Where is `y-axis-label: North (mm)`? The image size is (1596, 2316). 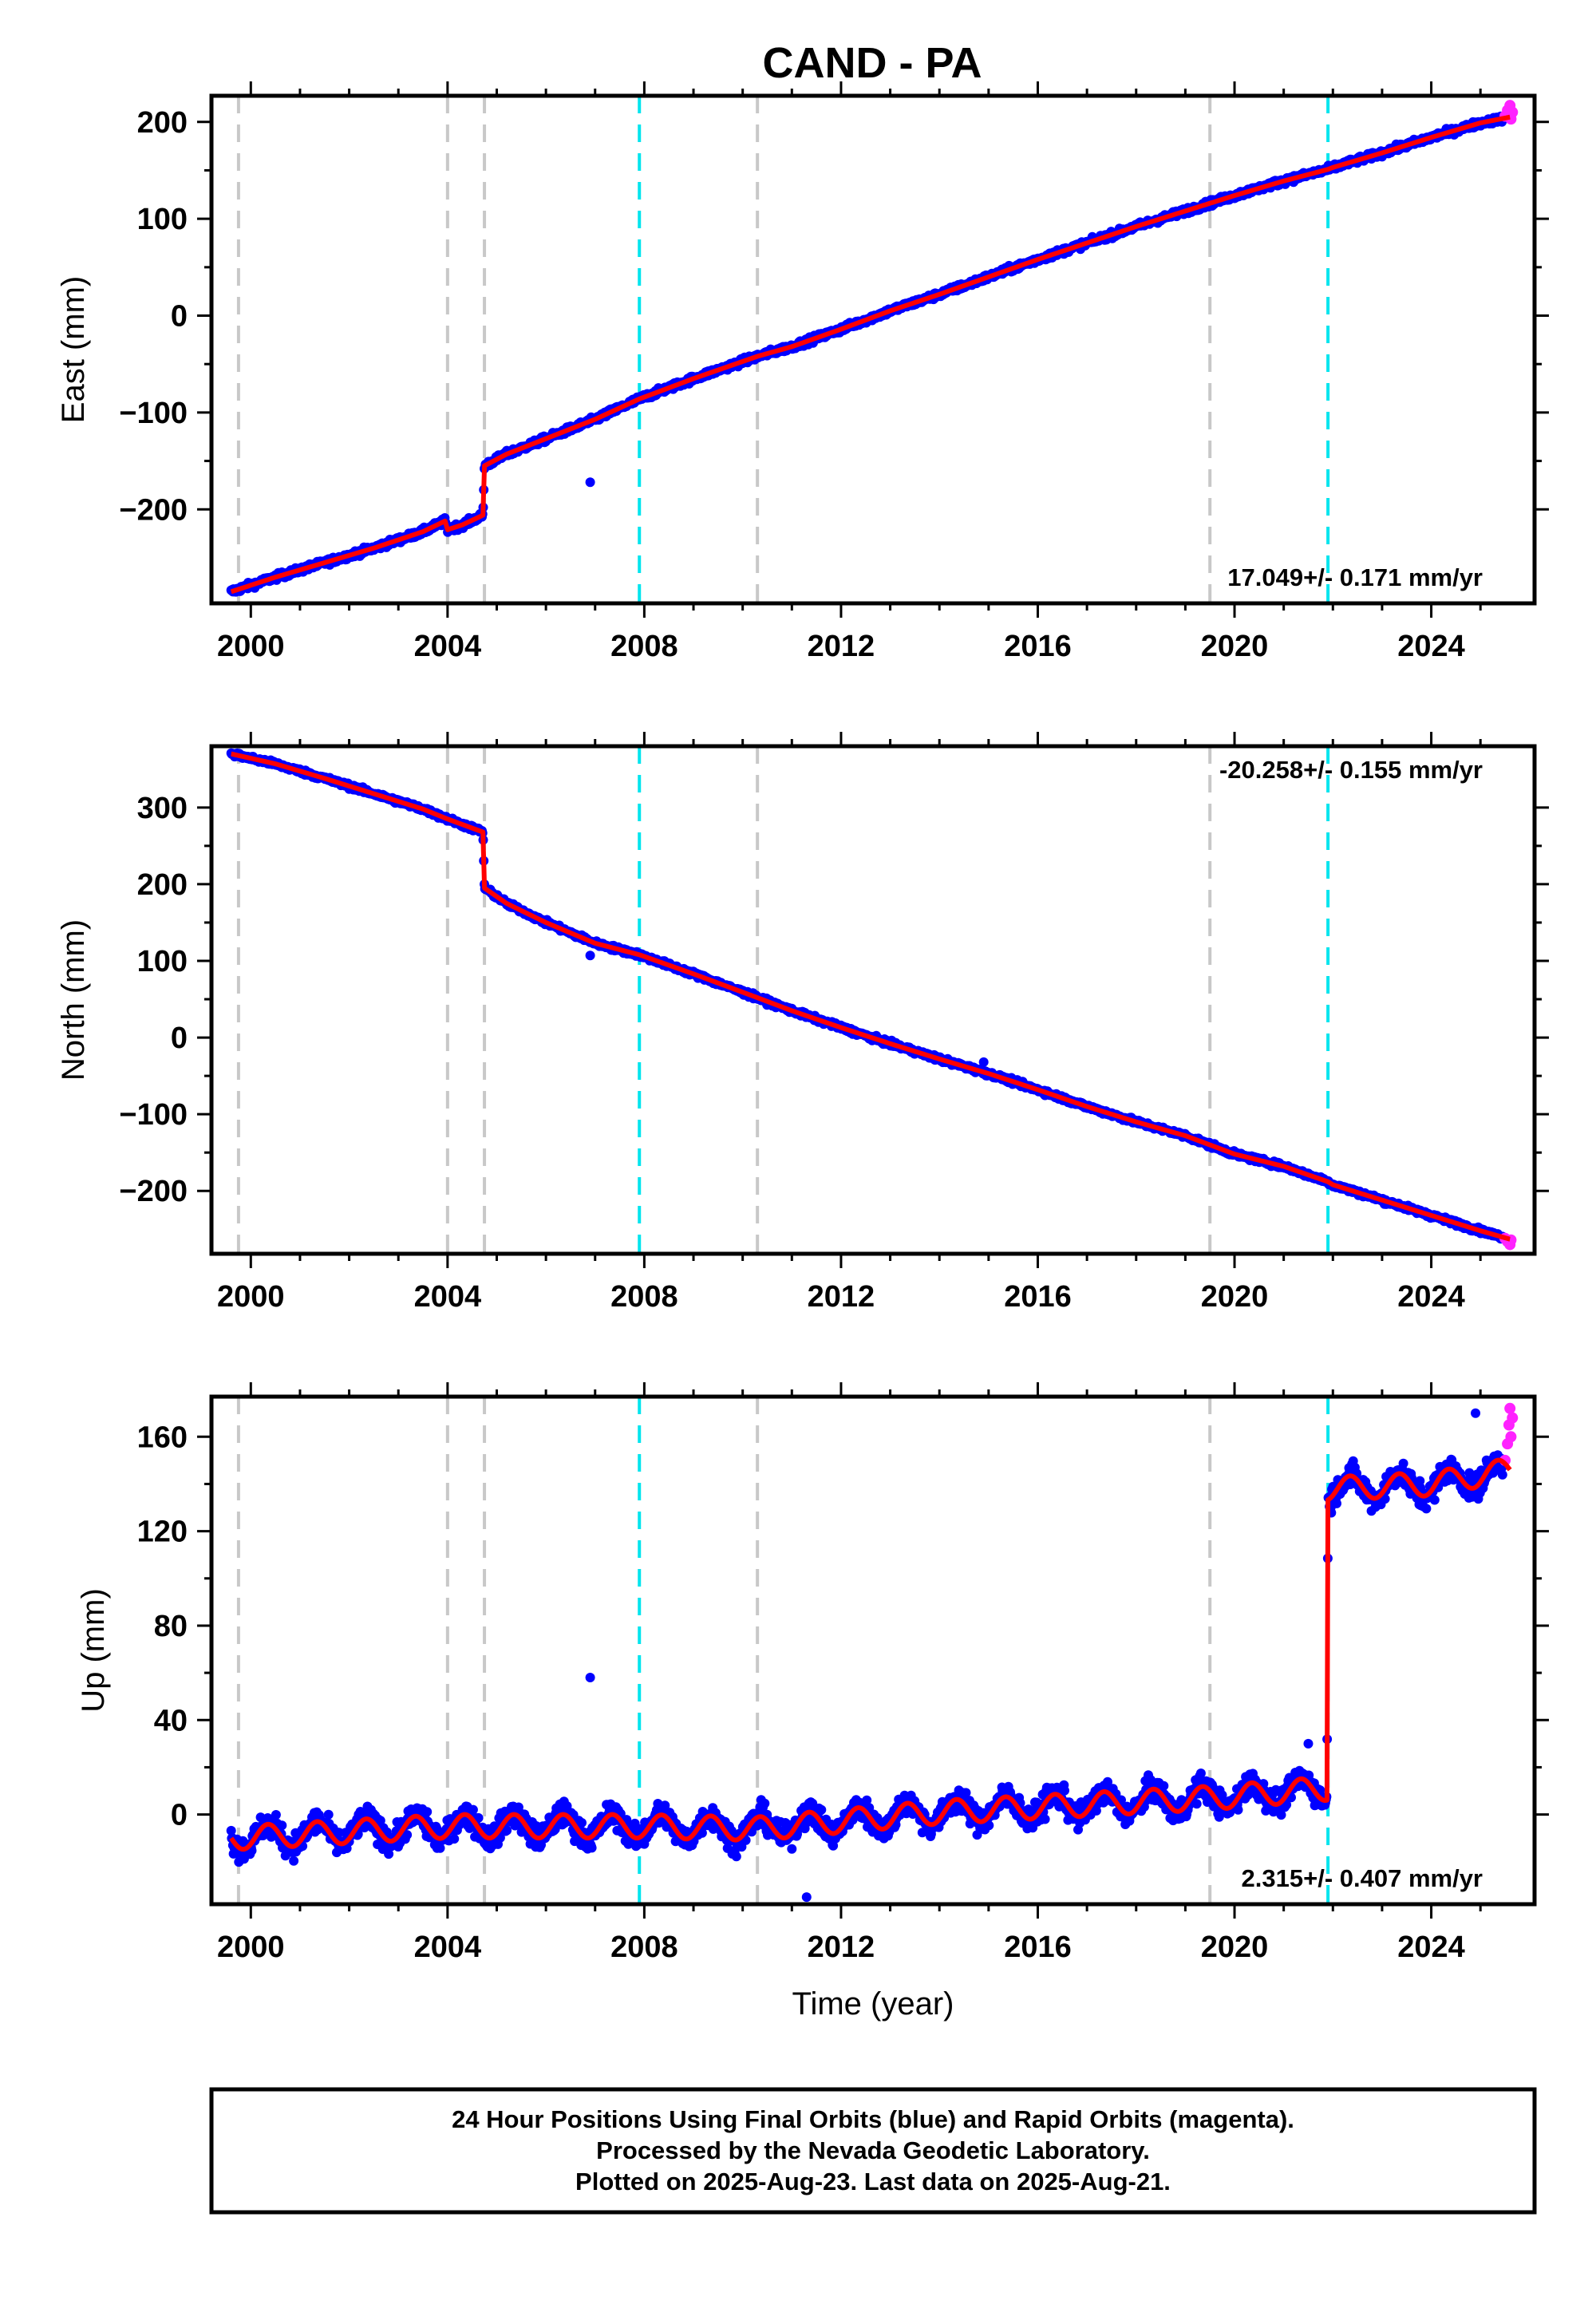
y-axis-label: North (mm) is located at coordinates (73, 1000).